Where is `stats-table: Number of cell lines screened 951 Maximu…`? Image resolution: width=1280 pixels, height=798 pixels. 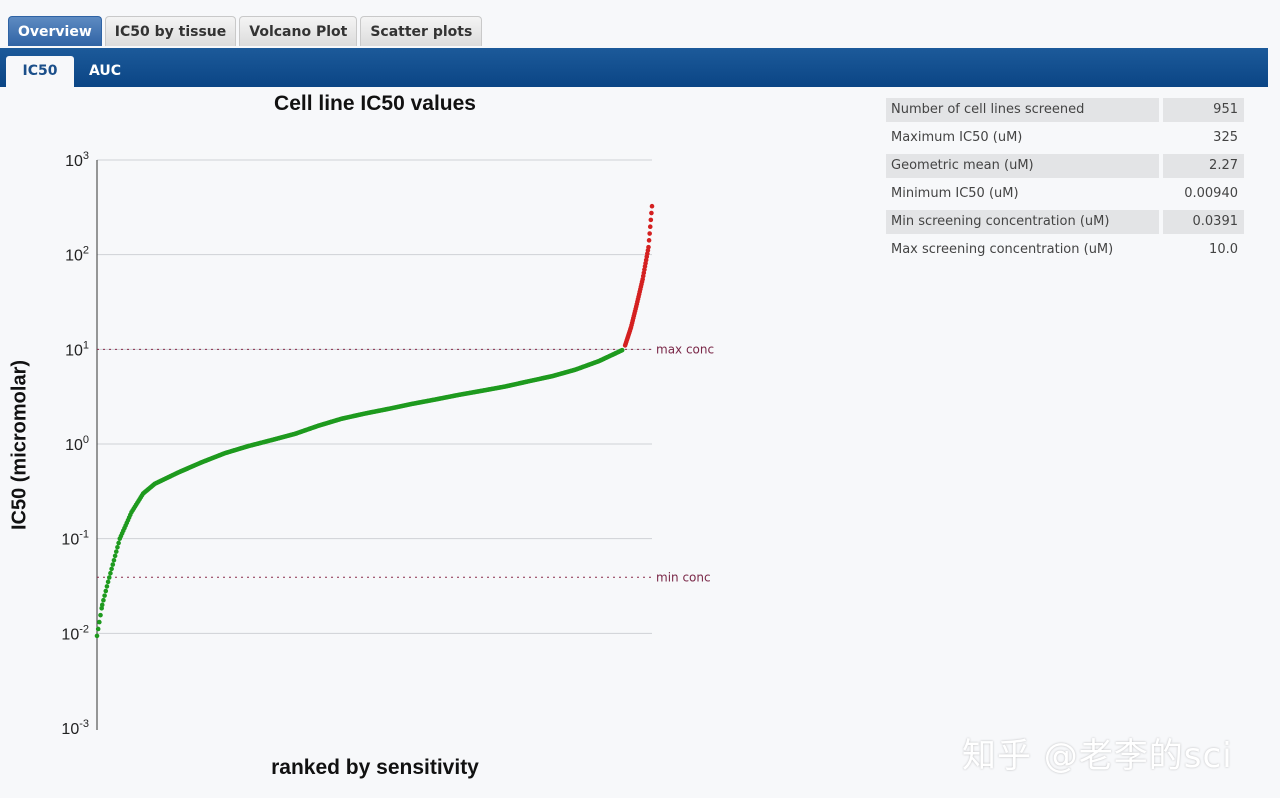
stats-table: Number of cell lines screened 951 Maximu… is located at coordinates (1065, 180).